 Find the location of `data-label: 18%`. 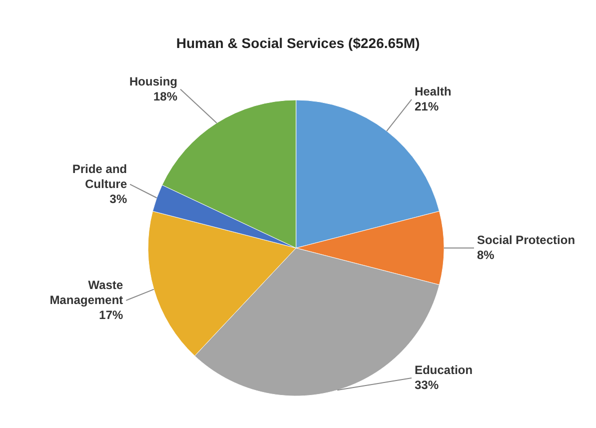

data-label: 18% is located at coordinates (165, 96).